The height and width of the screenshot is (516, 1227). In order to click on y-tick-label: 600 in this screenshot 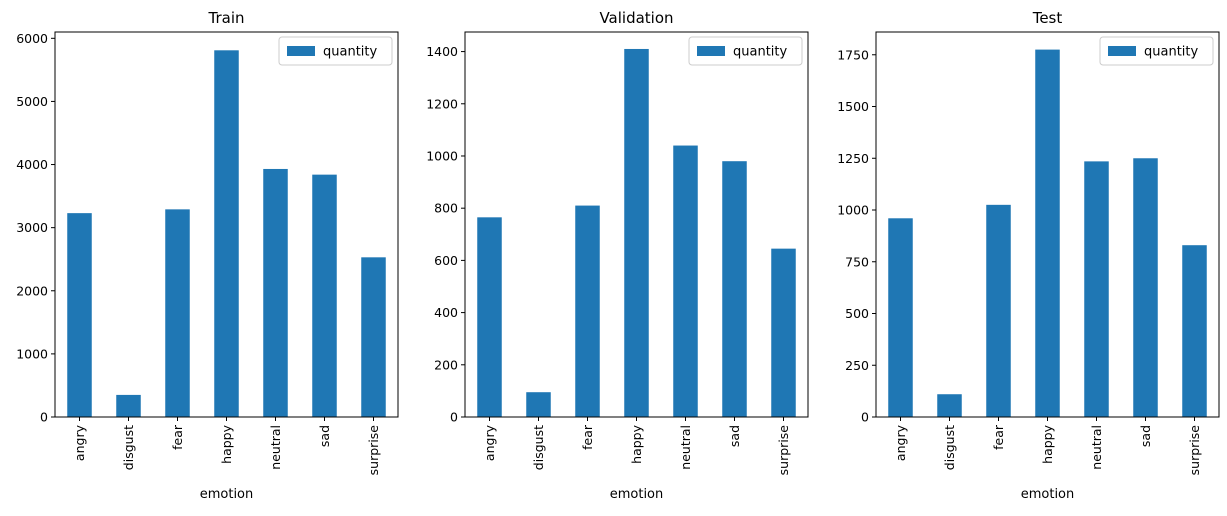, I will do `click(446, 260)`.